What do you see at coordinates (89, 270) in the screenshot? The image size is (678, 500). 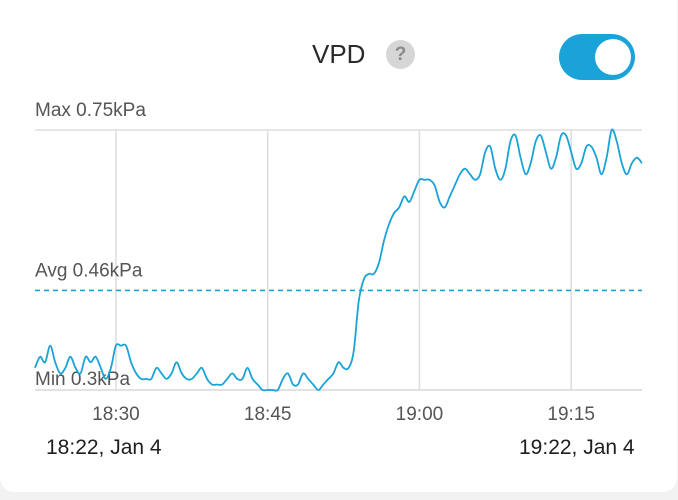 I see `avg-label: Avg 0.46kPa` at bounding box center [89, 270].